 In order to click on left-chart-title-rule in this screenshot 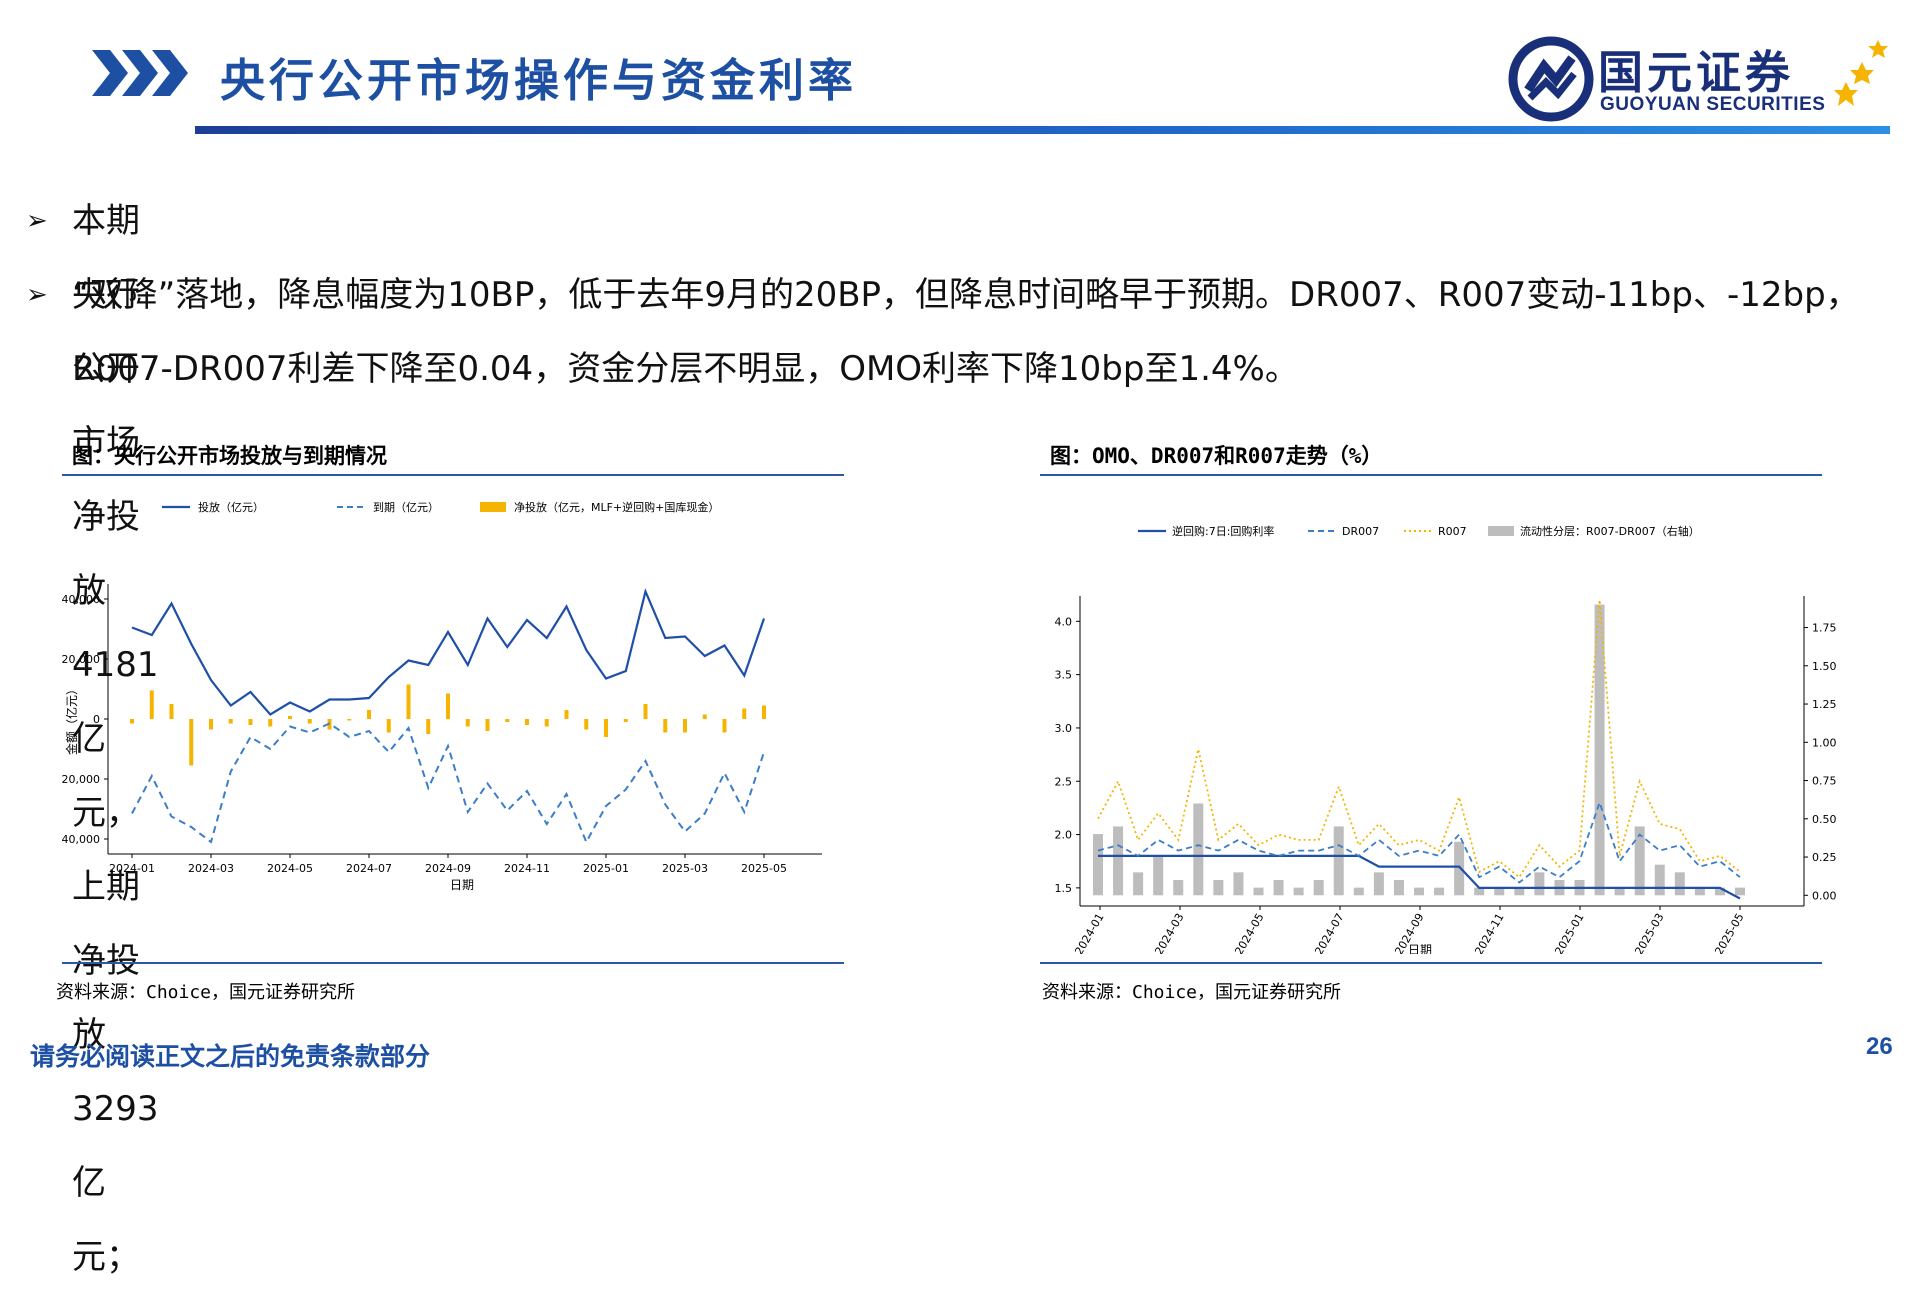, I will do `click(453, 475)`.